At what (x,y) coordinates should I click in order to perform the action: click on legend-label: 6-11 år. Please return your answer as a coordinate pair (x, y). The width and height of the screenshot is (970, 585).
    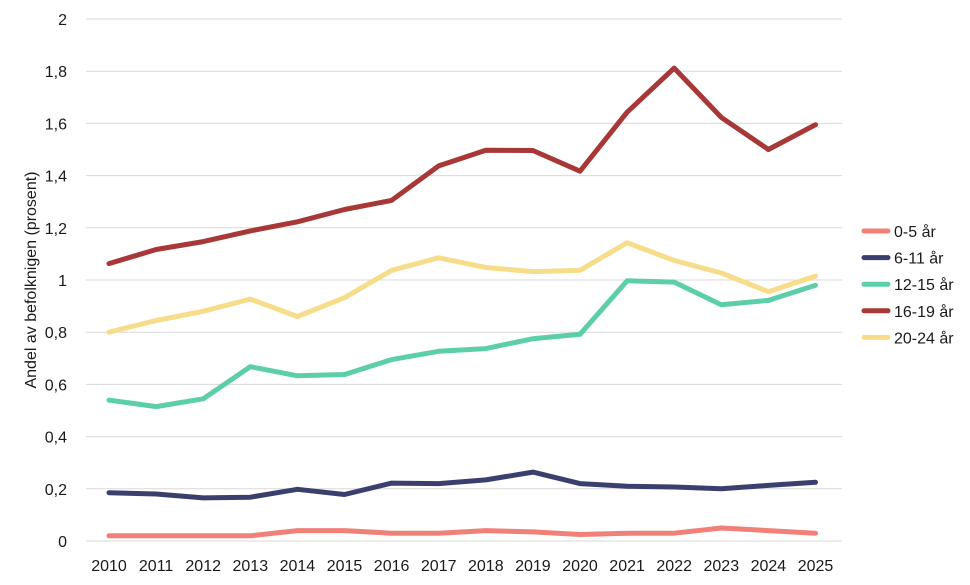
    Looking at the image, I should click on (919, 259).